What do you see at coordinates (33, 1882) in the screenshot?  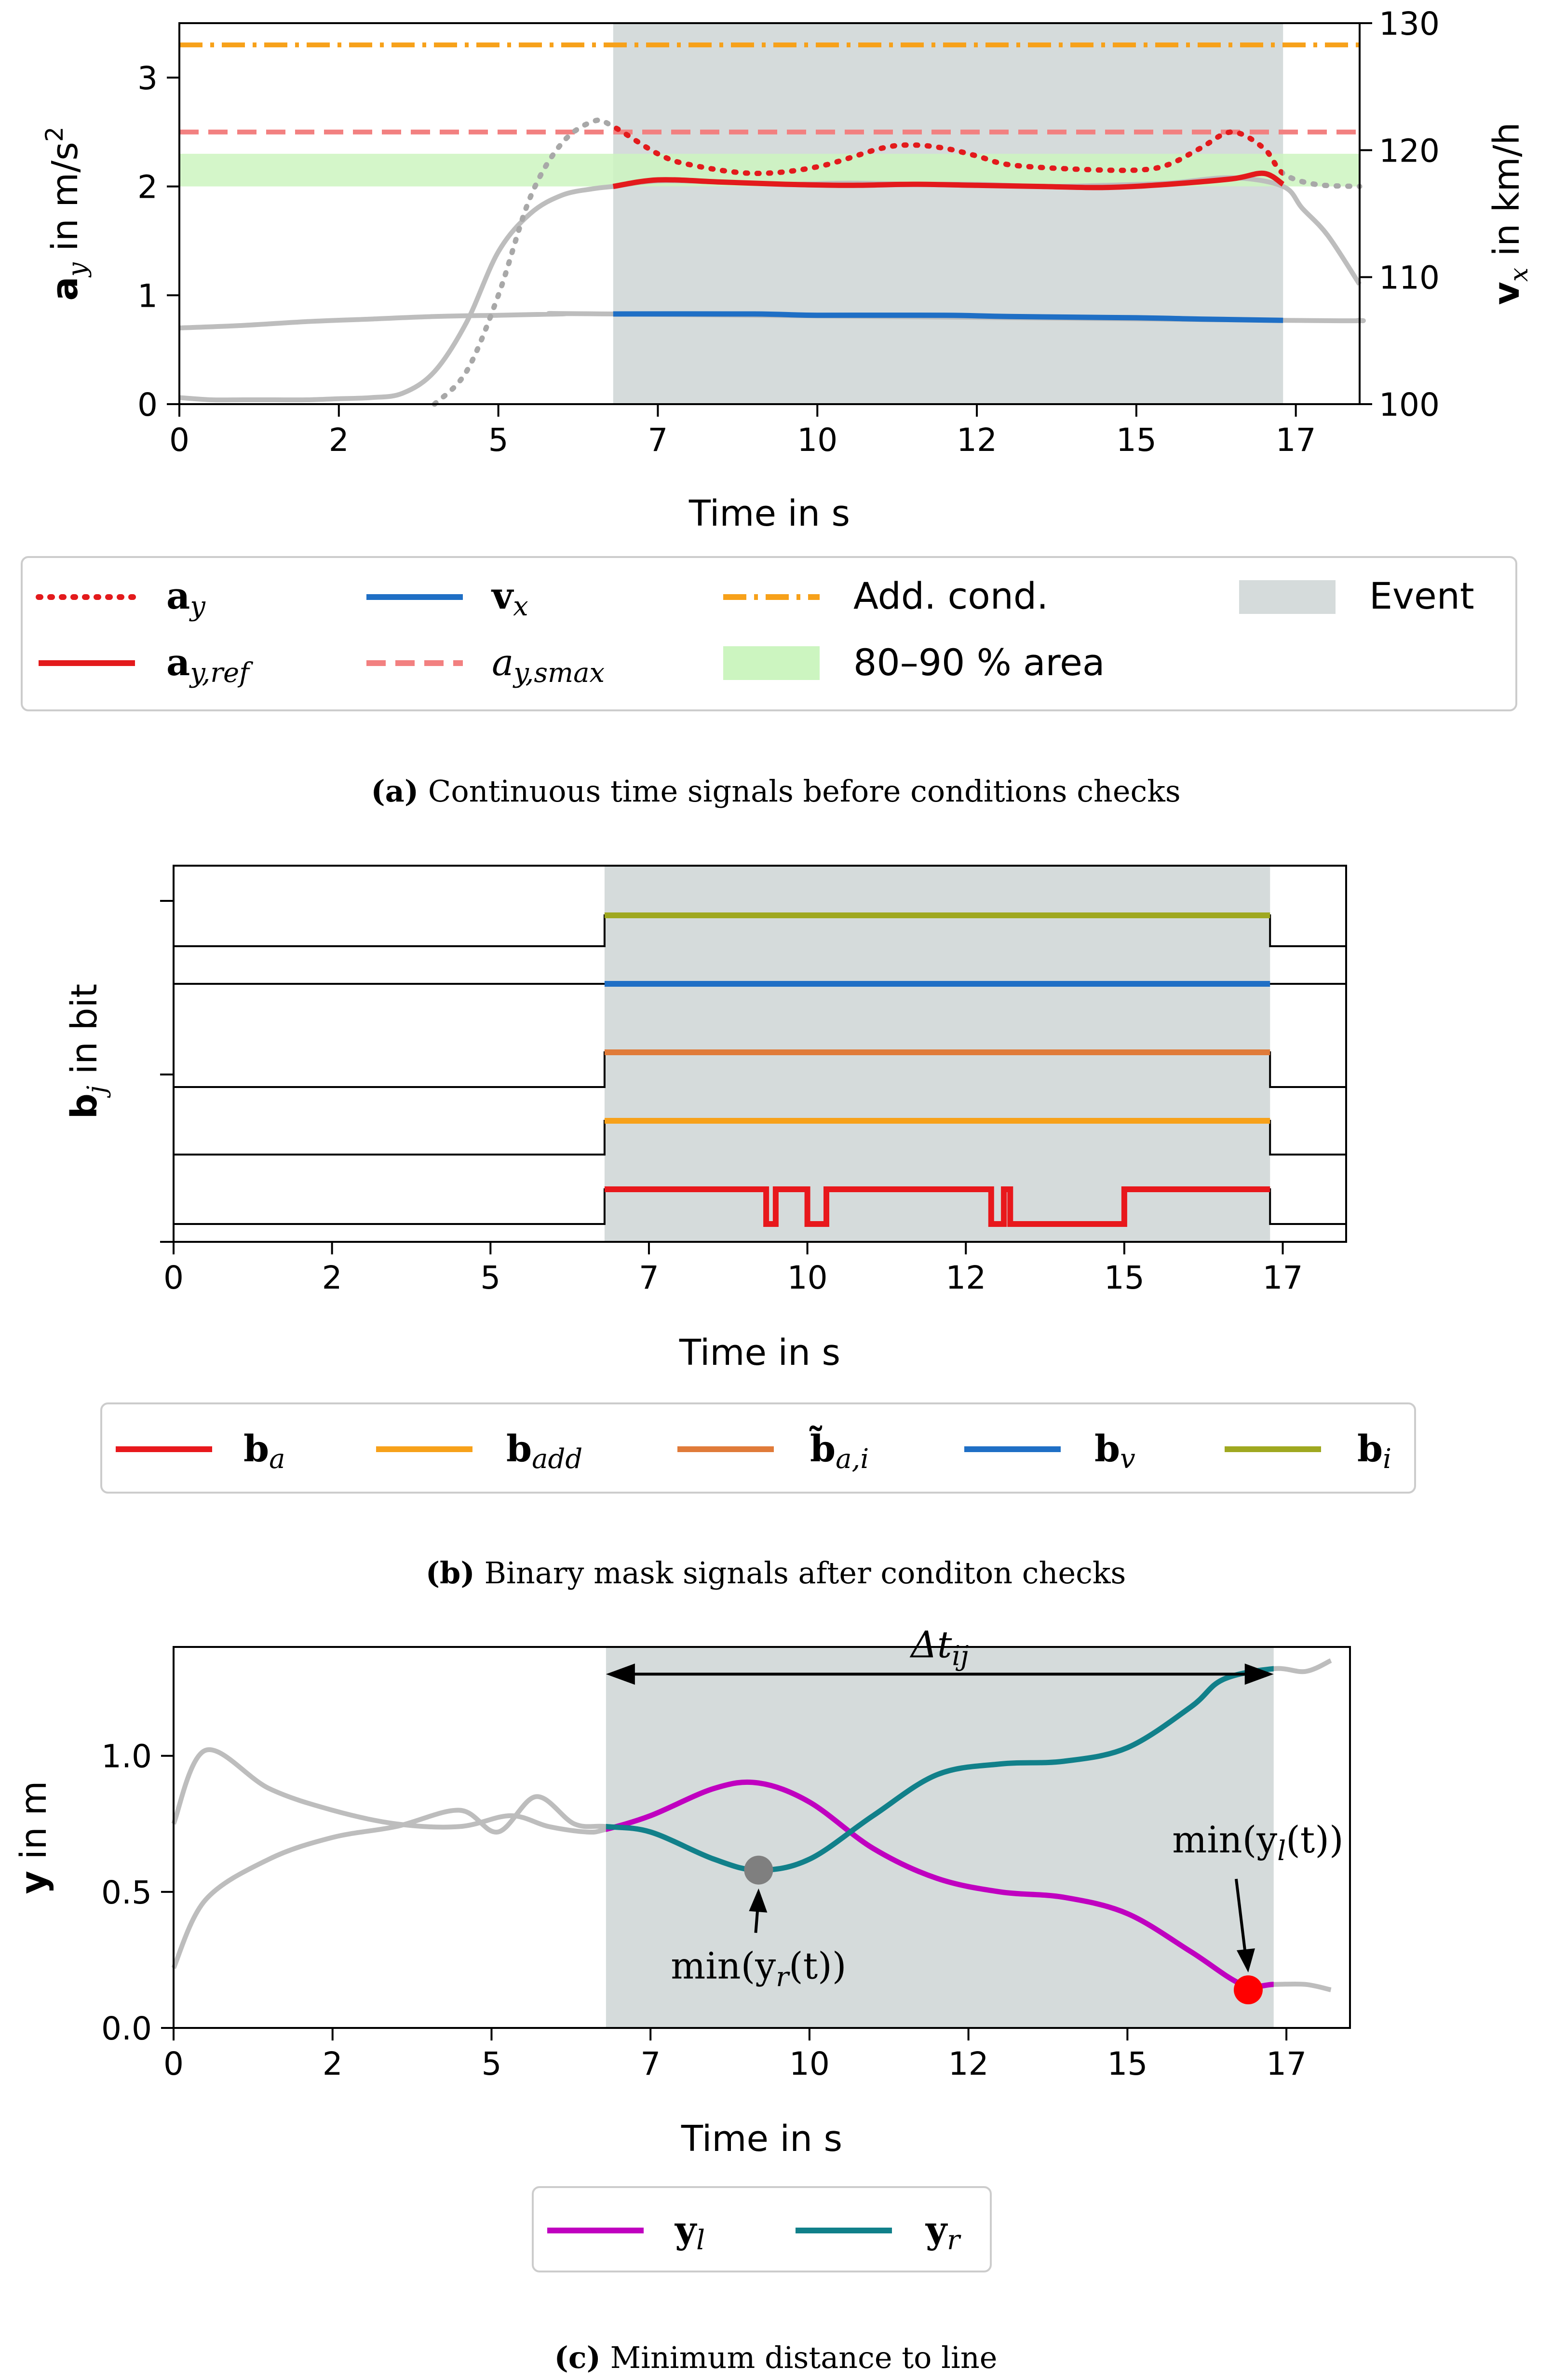 I see `panel-c-ylabel-symbol: y` at bounding box center [33, 1882].